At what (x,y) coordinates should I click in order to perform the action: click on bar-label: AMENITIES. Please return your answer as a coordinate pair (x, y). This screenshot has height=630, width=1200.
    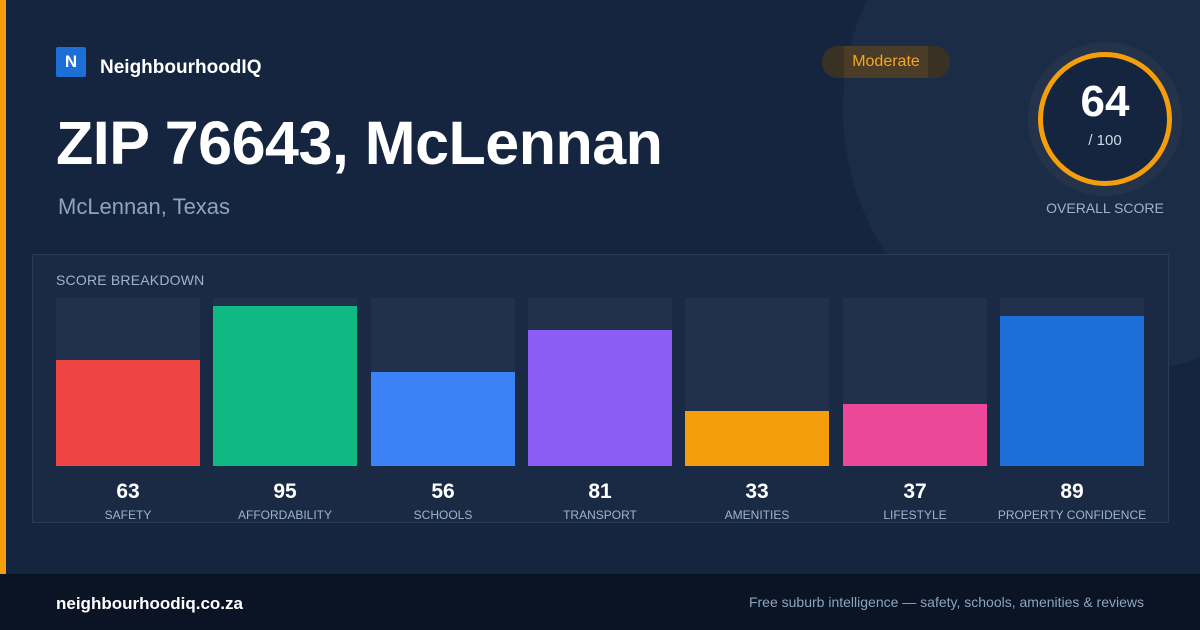
    Looking at the image, I should click on (757, 515).